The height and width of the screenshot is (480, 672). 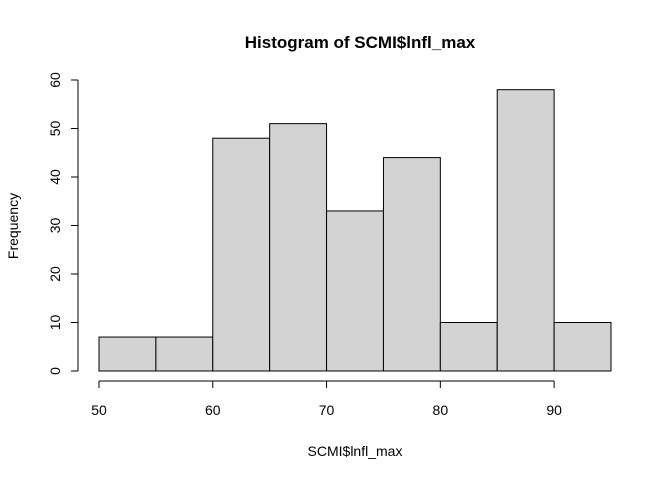 What do you see at coordinates (55, 274) in the screenshot?
I see `y-tick-label-20: 20` at bounding box center [55, 274].